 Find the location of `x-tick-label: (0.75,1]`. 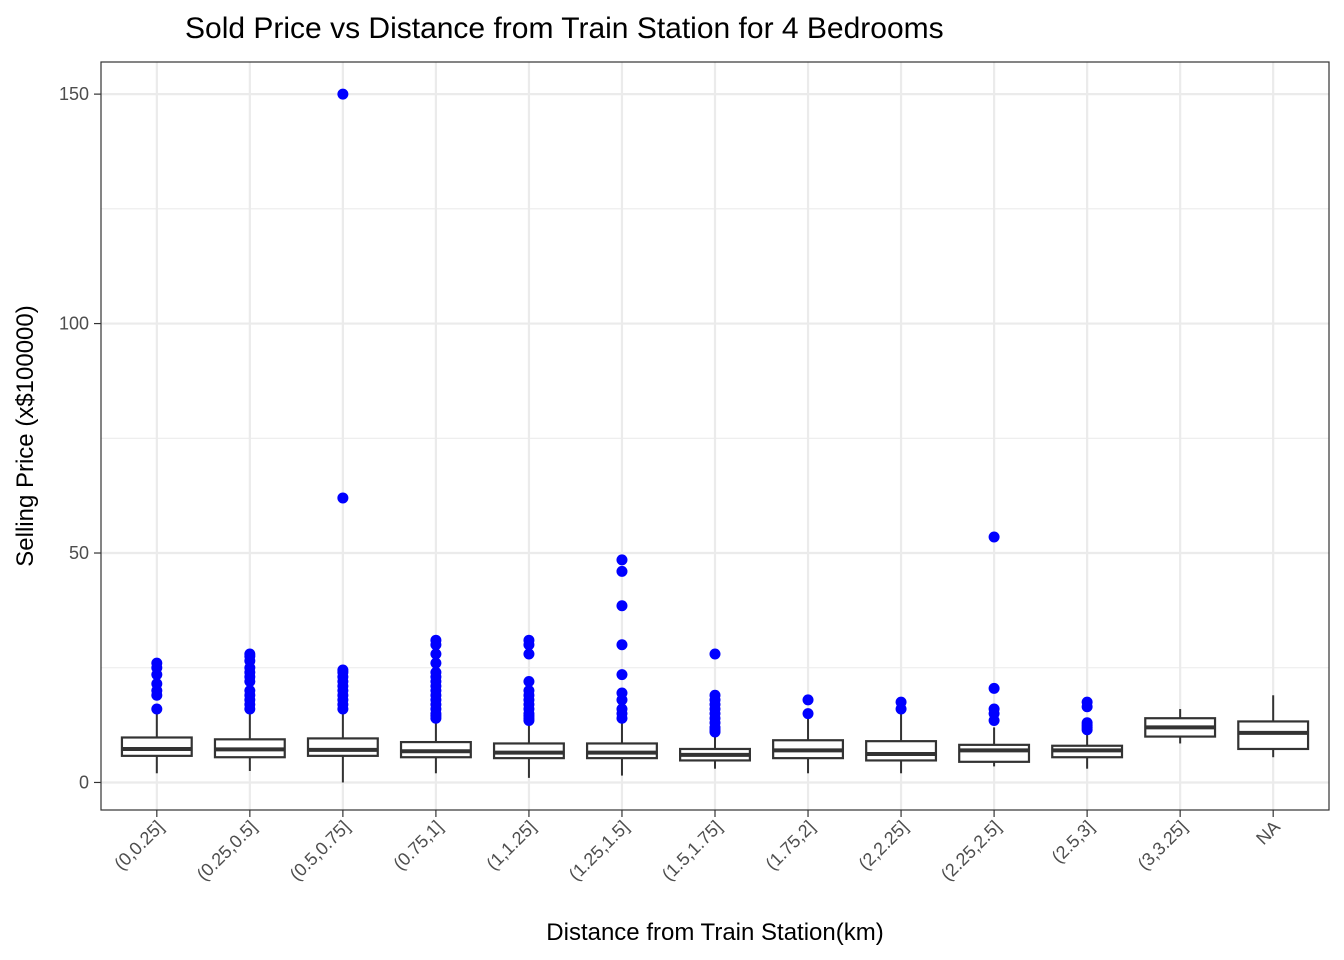

x-tick-label: (0.75,1] is located at coordinates (417, 845).